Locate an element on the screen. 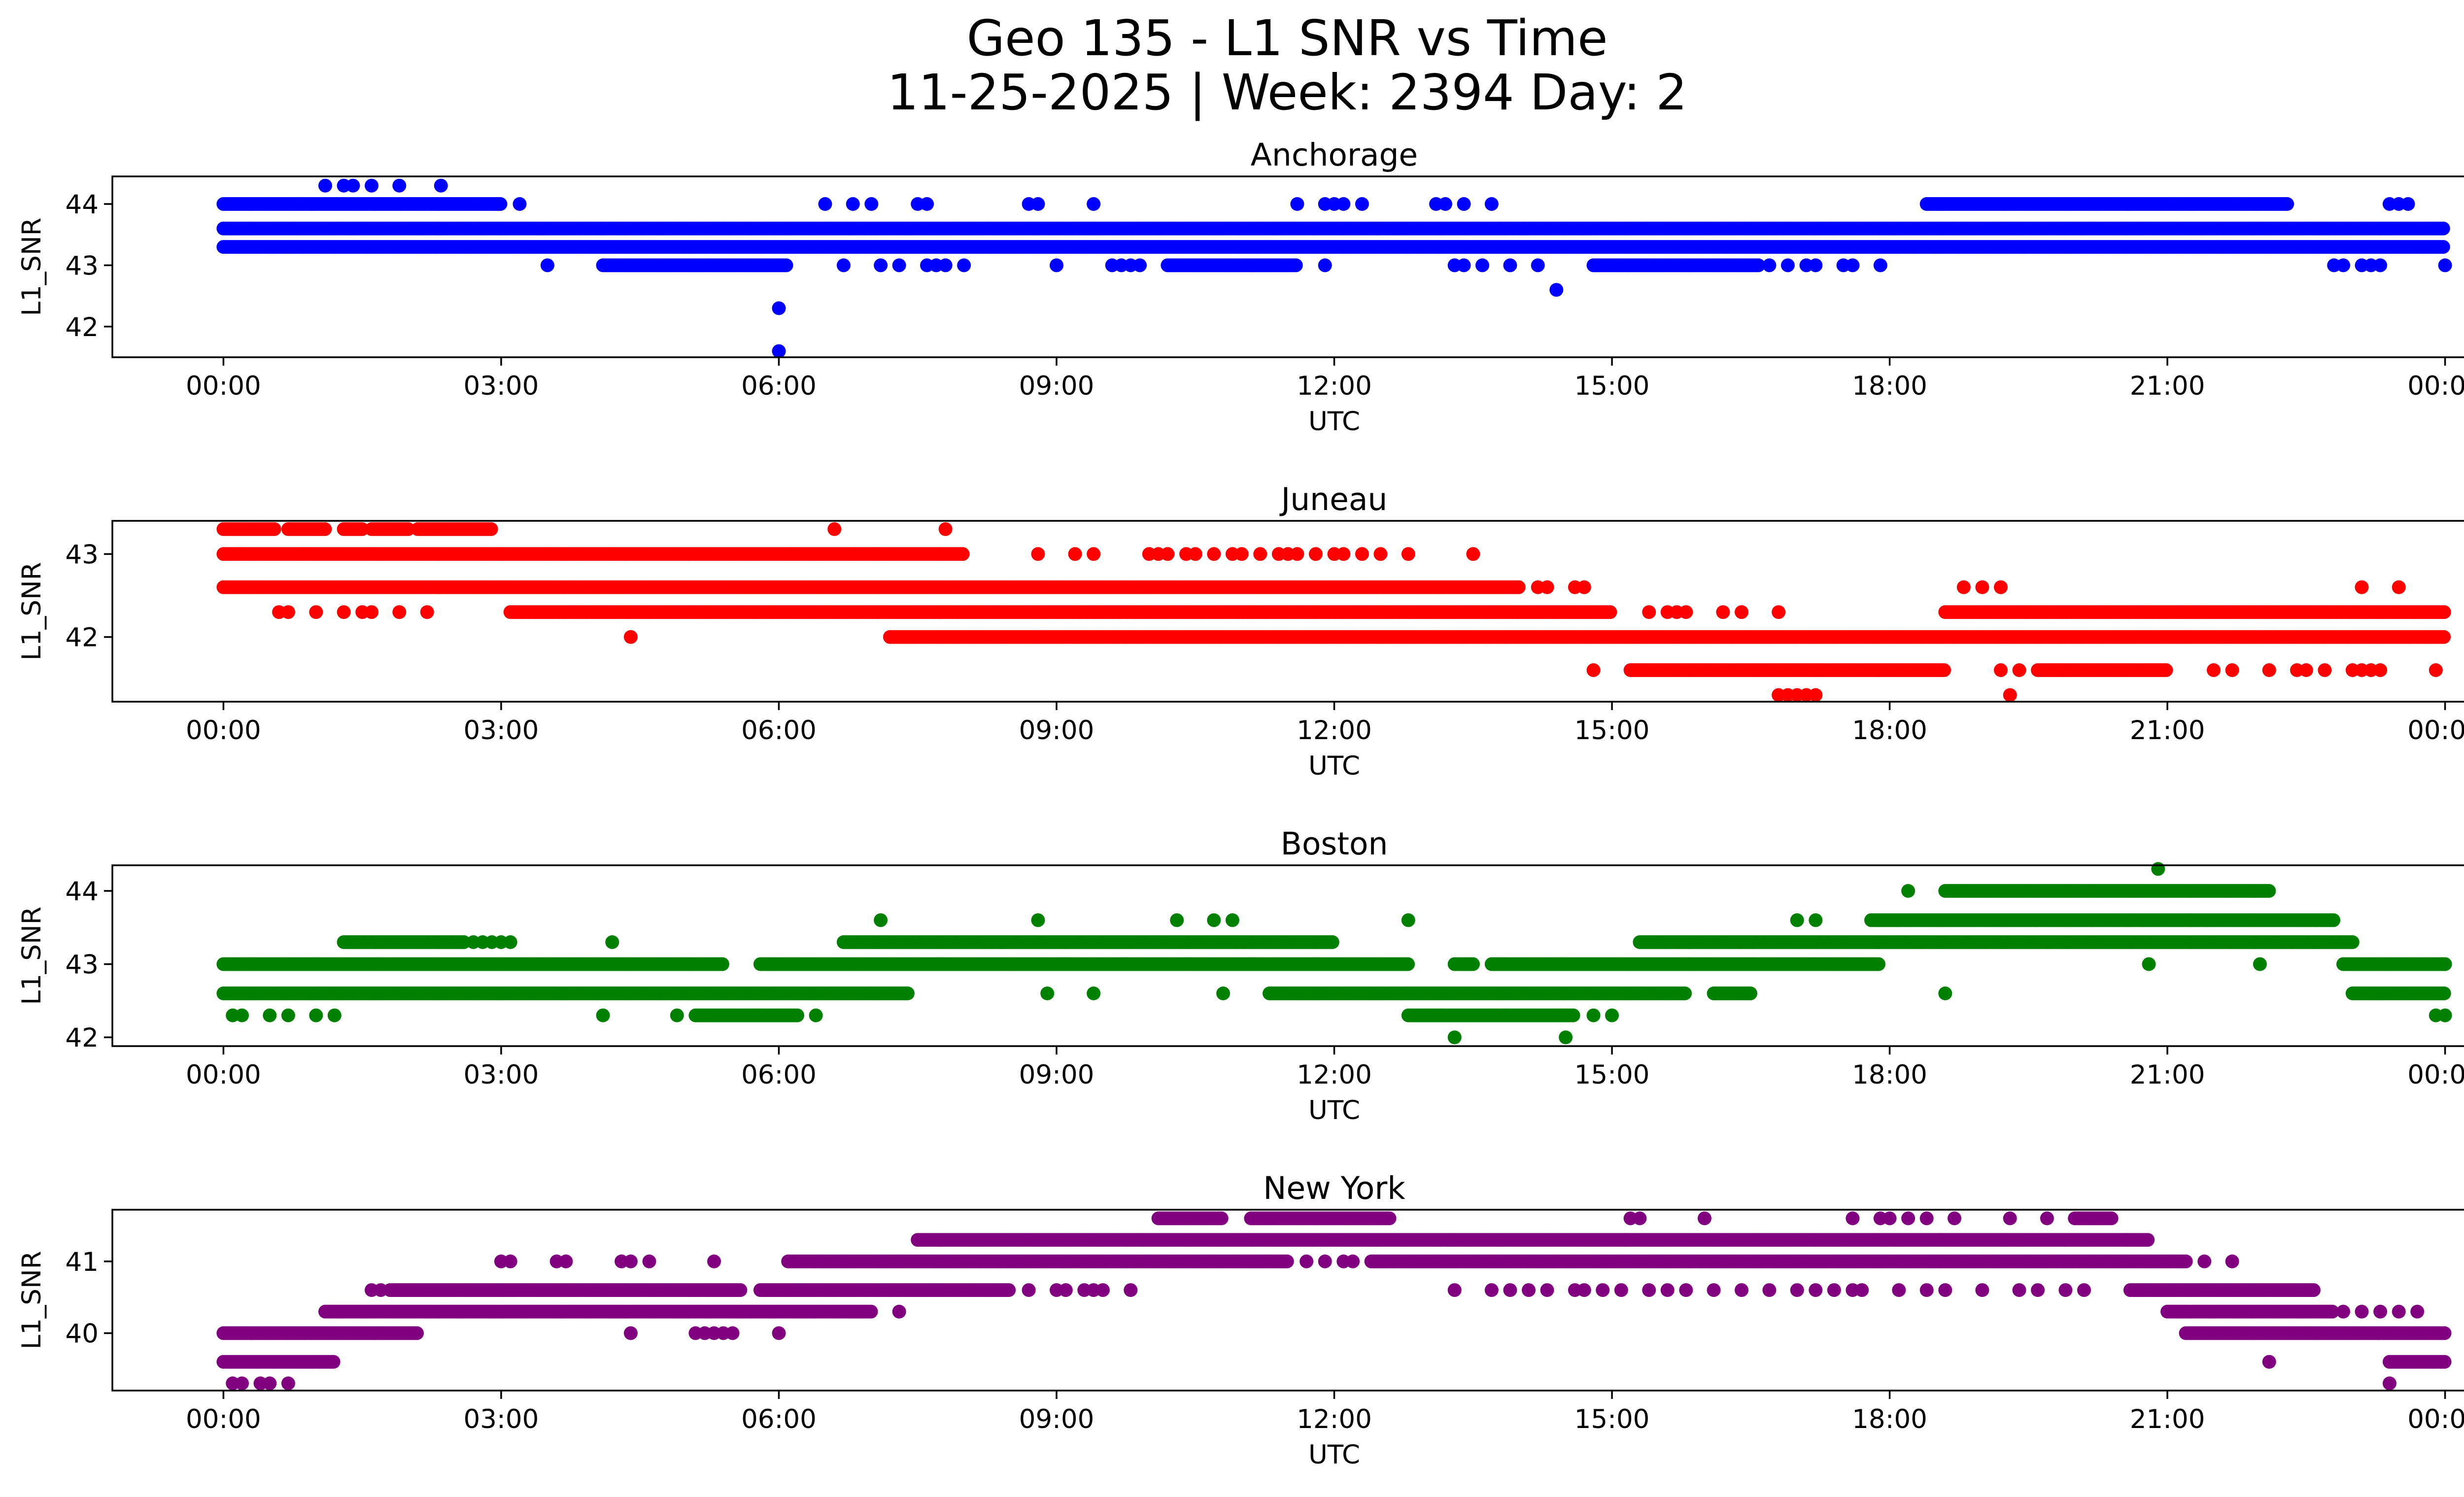 This screenshot has width=2464, height=1497. x-tick-label: 09:00 is located at coordinates (1057, 386).